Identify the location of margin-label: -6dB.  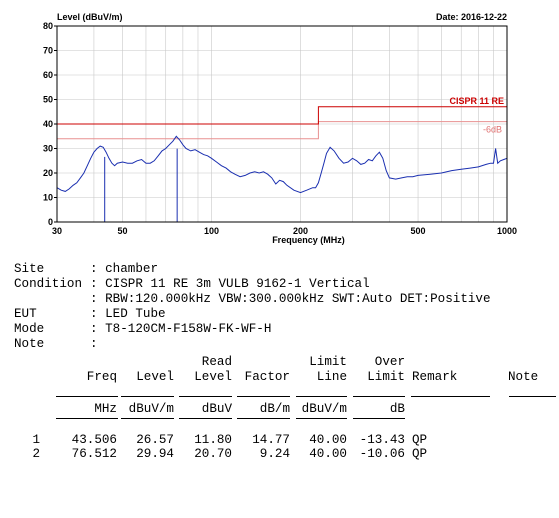
(492, 130).